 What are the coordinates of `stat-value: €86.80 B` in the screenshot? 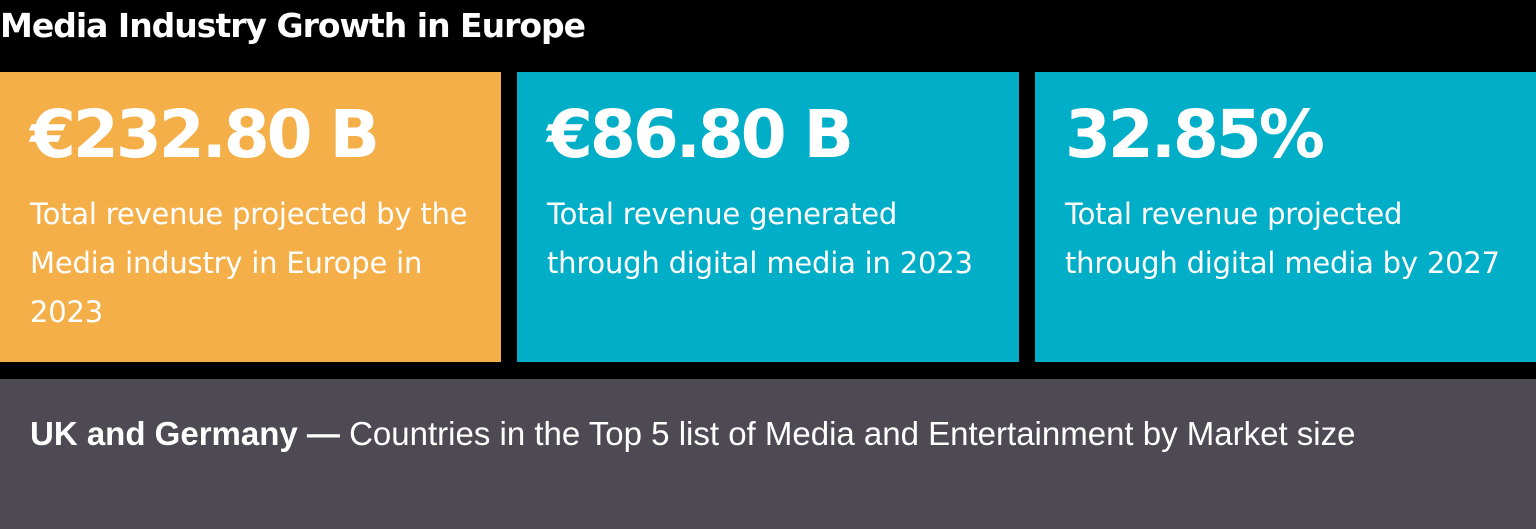 It's located at (700, 134).